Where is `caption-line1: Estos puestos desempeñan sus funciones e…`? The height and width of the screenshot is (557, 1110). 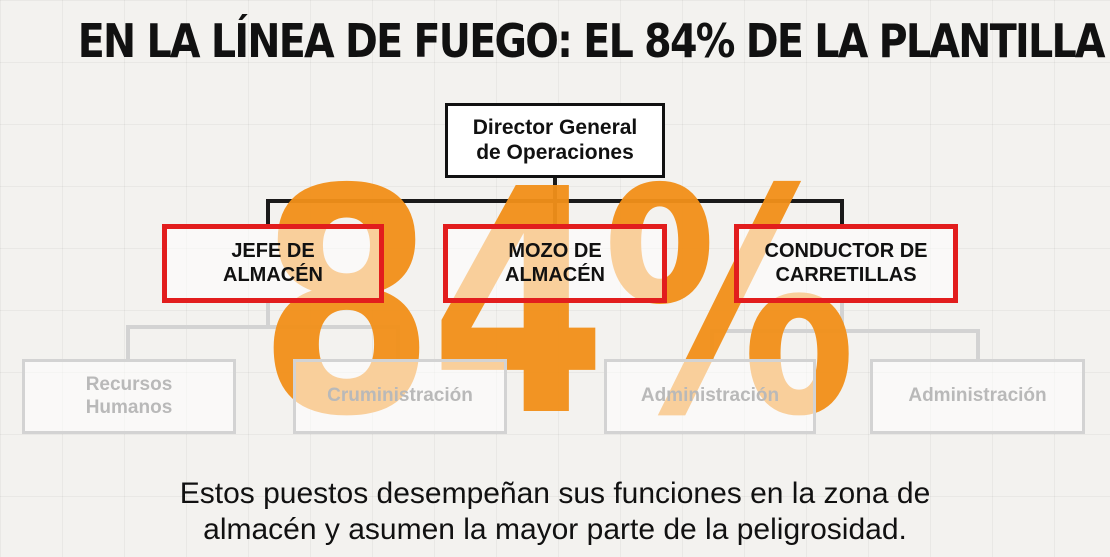
caption-line1: Estos puestos desempeñan sus funciones e… is located at coordinates (555, 493).